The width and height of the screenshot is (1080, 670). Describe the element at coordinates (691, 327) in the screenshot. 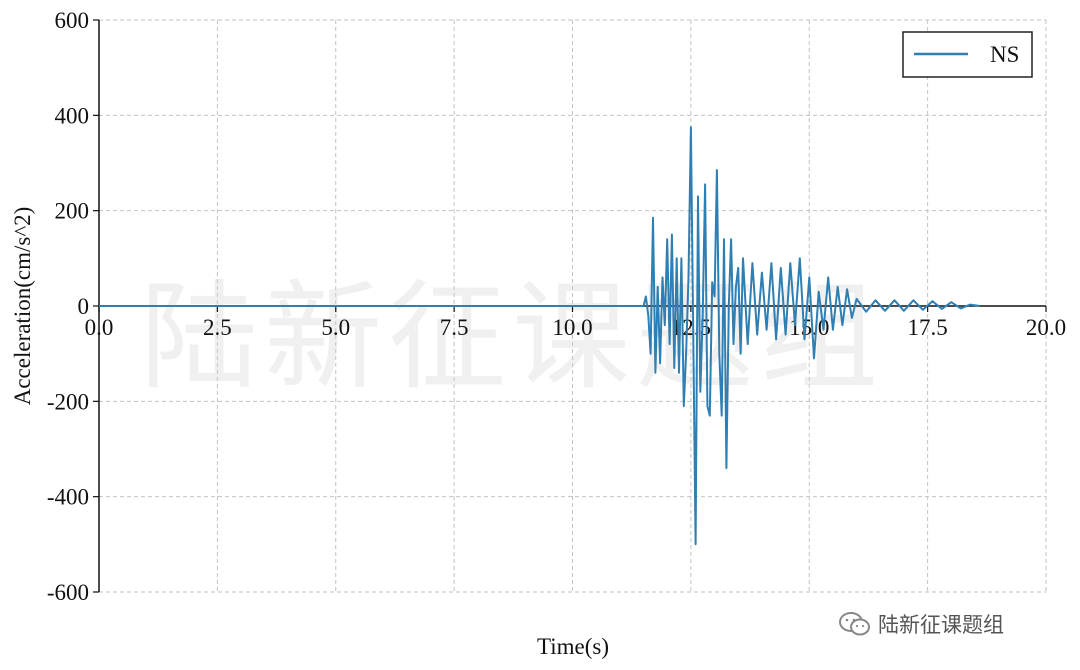

I see `x-tick-label-5: 12.5` at that location.